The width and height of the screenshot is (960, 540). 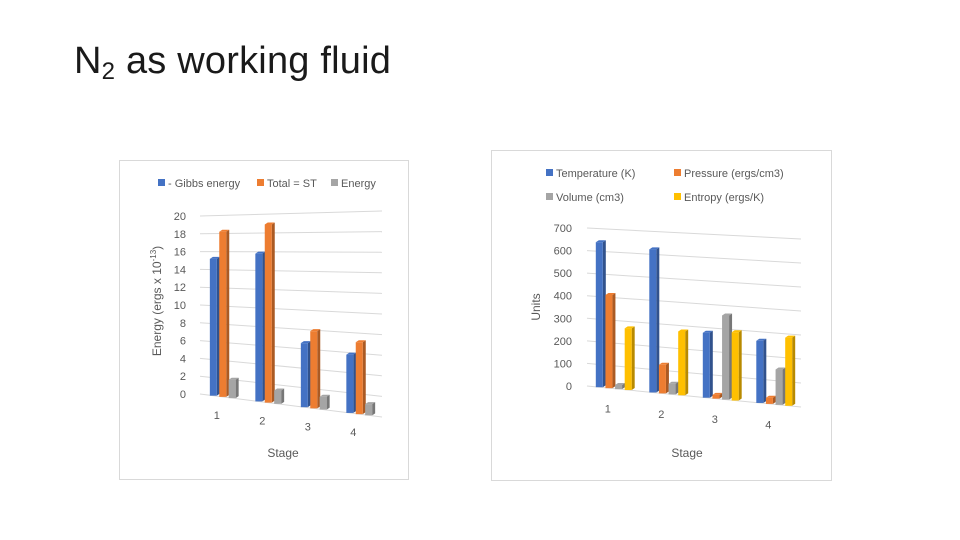 What do you see at coordinates (253, 61) in the screenshot?
I see `slide-title-rest: as working fluid` at bounding box center [253, 61].